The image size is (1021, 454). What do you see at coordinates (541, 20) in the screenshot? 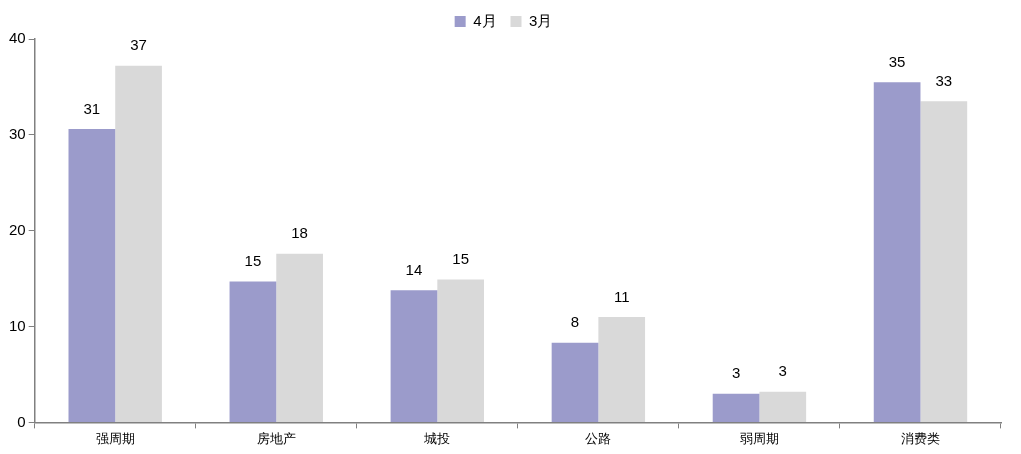
I see `legend-label: 3月` at bounding box center [541, 20].